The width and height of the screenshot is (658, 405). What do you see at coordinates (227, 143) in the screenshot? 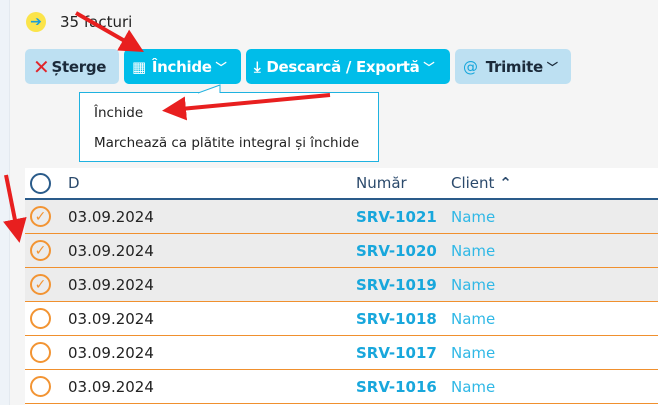
I see `menu-item-mark-paid-and-close: Marchează ca plătite integral și închide` at bounding box center [227, 143].